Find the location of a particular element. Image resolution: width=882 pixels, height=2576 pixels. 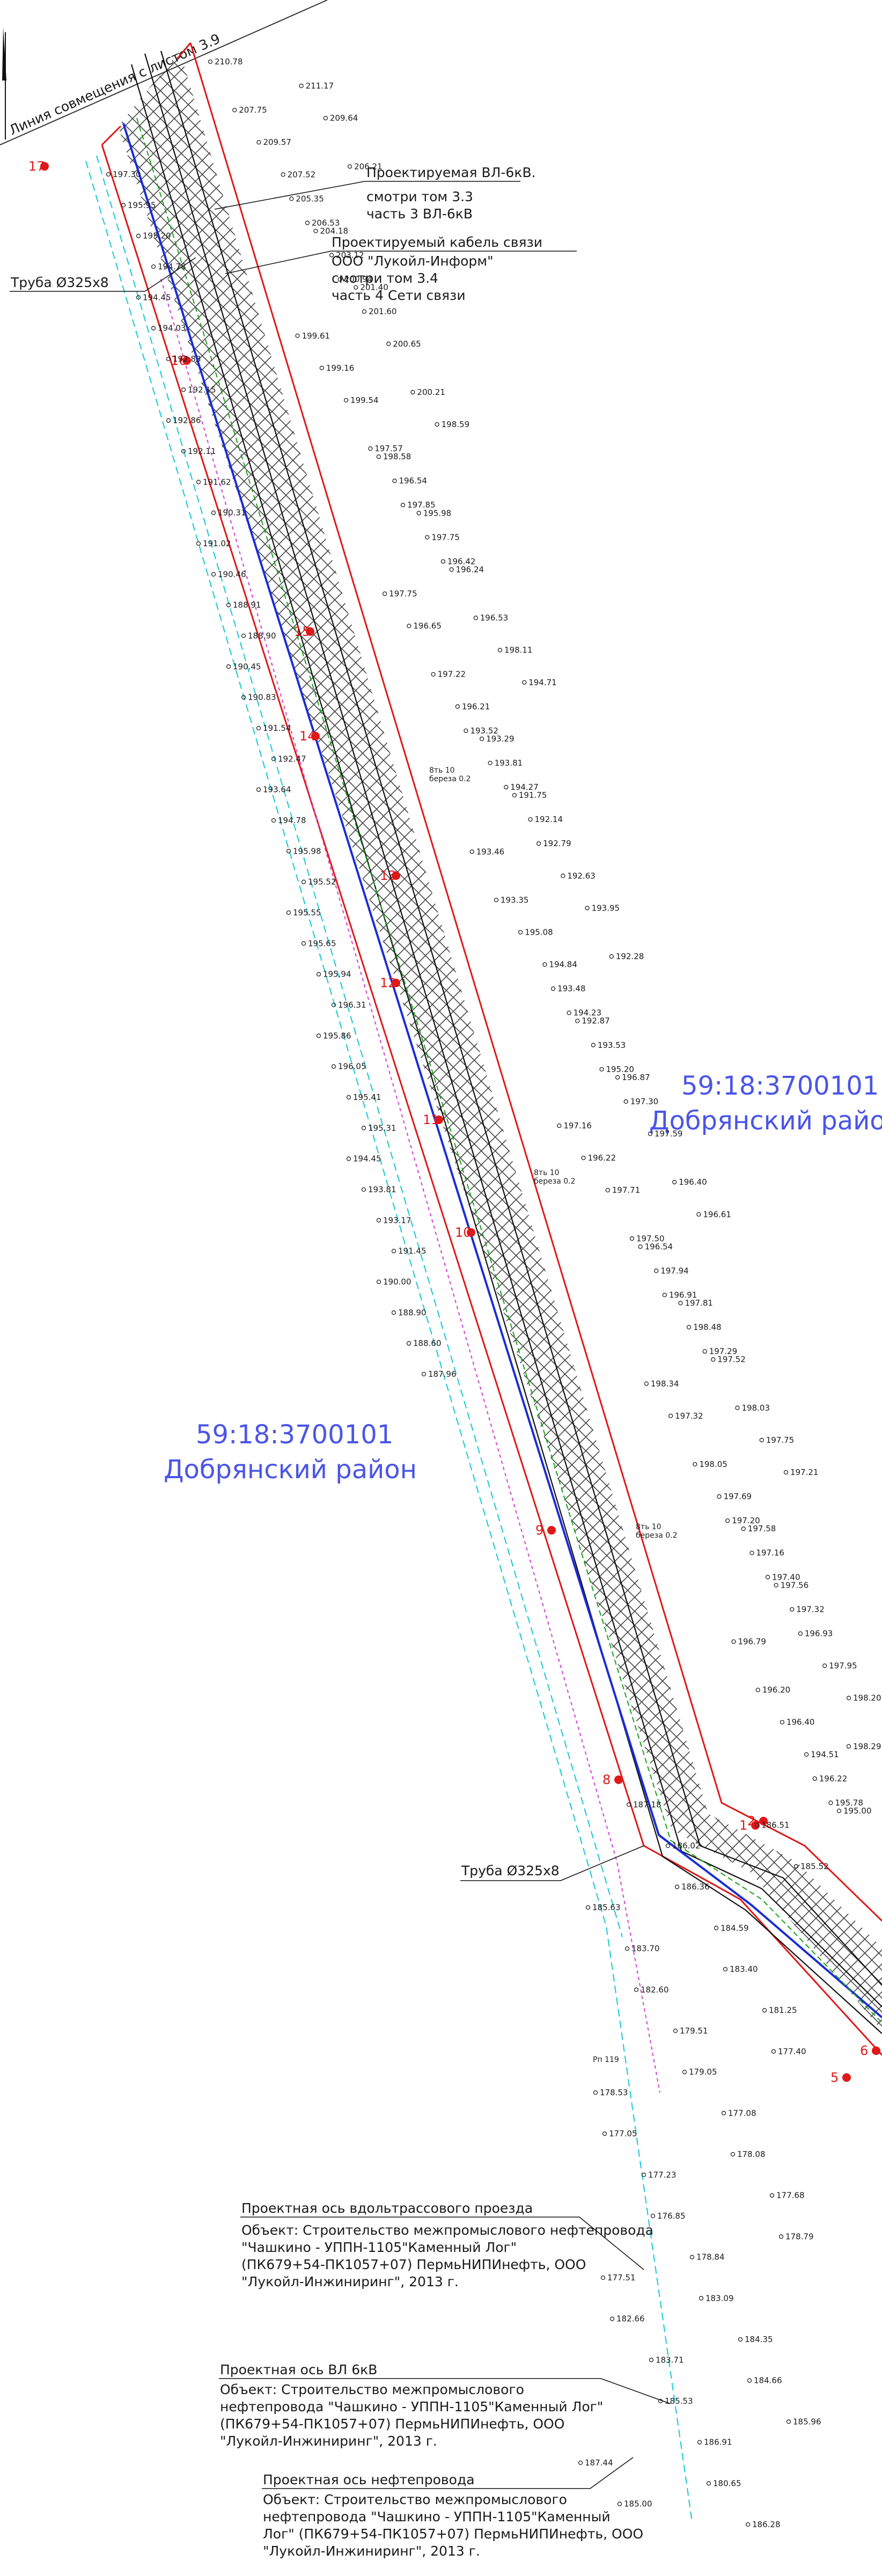

elevation-value: 185.00 is located at coordinates (638, 2504).